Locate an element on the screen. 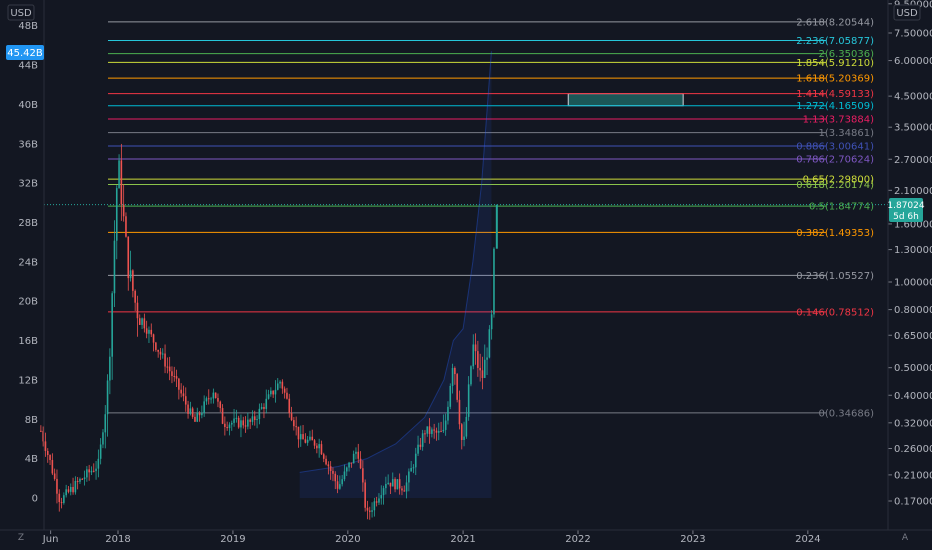 This screenshot has height=550, width=932. fib-level-label: 0.886(3.00641) is located at coordinates (835, 146).